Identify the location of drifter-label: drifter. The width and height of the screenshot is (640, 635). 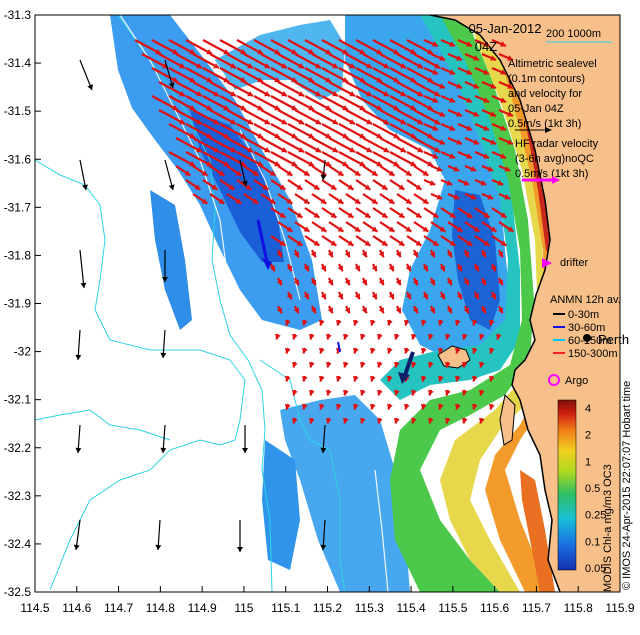
(574, 263).